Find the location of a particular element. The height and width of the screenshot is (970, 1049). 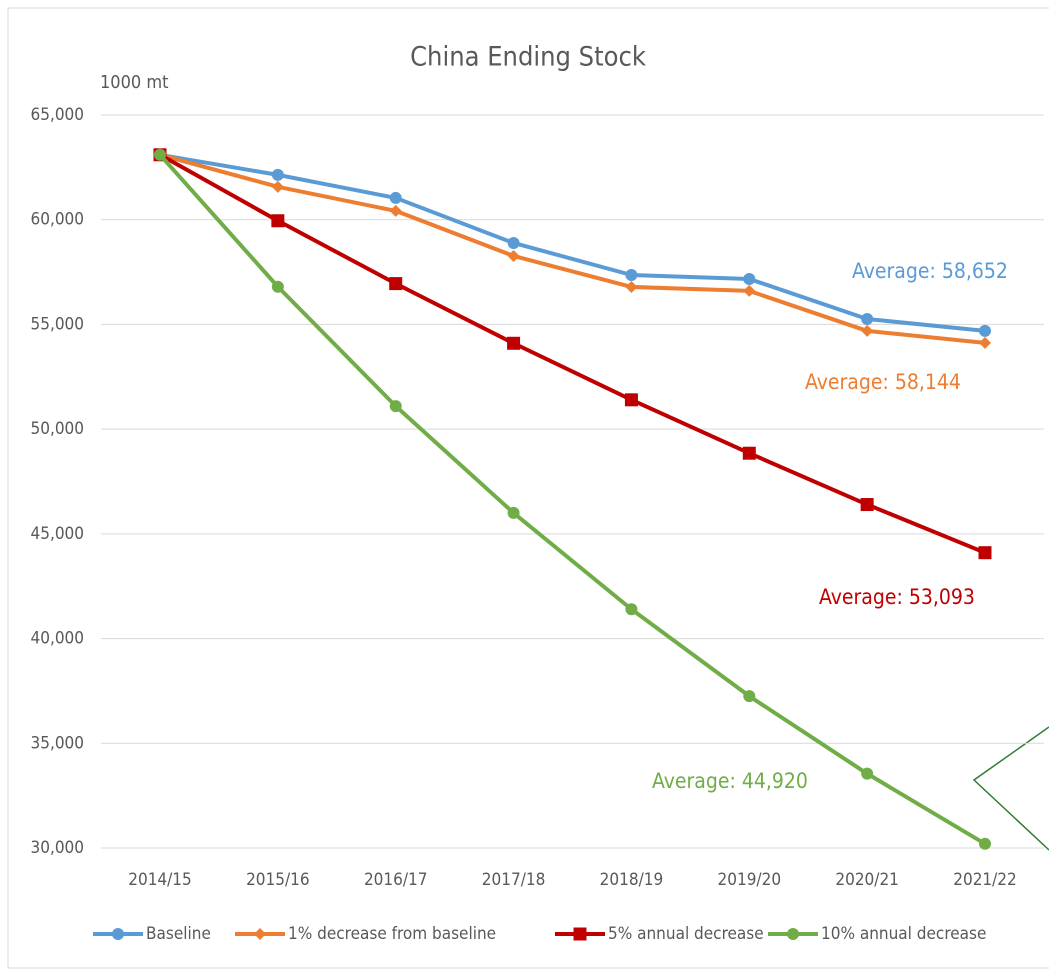

x-tick-label: 2016/17 is located at coordinates (396, 880).